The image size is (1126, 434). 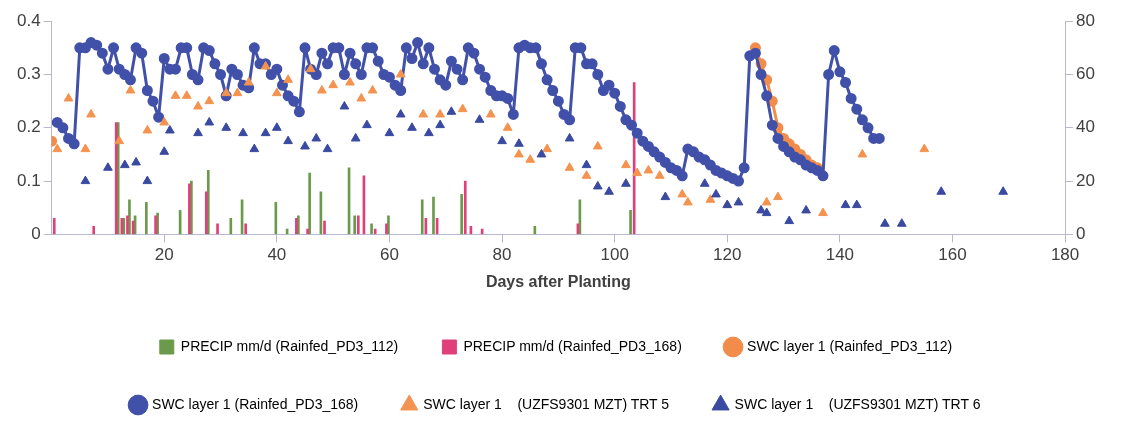 What do you see at coordinates (28, 180) in the screenshot?
I see `y-tick-label: 0.1` at bounding box center [28, 180].